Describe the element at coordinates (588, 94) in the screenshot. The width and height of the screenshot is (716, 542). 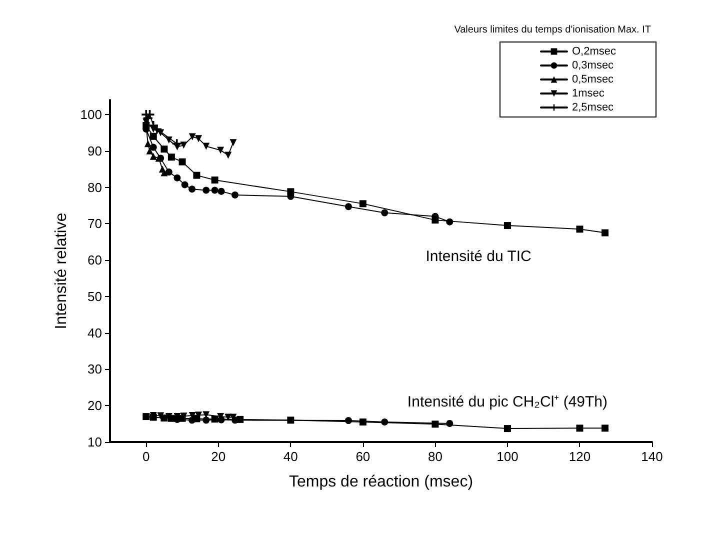
I see `legend-label: 1msec` at that location.